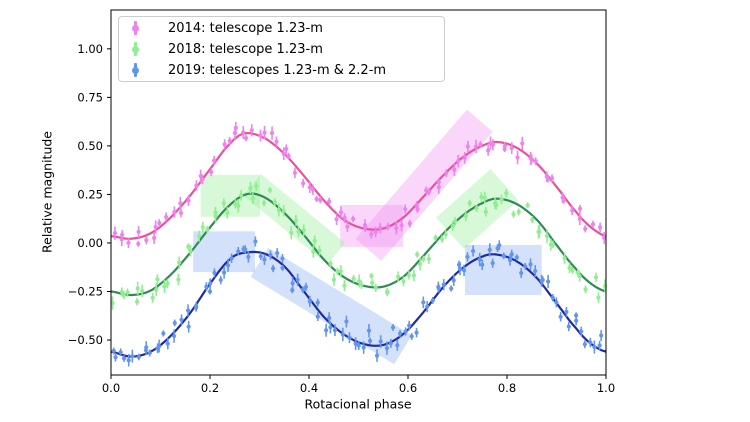 Image resolution: width=750 pixels, height=422 pixels. What do you see at coordinates (210, 388) in the screenshot?
I see `x-tick-label: 0.2` at bounding box center [210, 388].